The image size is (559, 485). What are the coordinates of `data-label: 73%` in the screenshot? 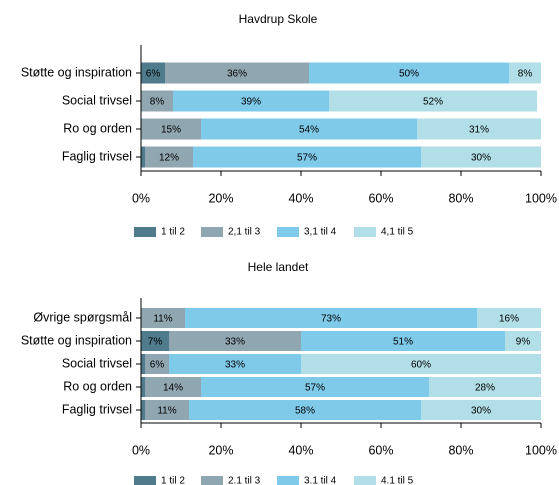 It's located at (331, 319).